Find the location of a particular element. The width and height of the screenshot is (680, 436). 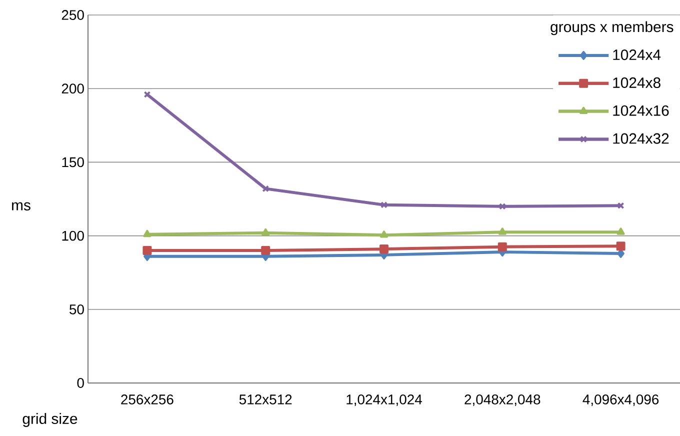

y-tick-label: 50 is located at coordinates (77, 309).